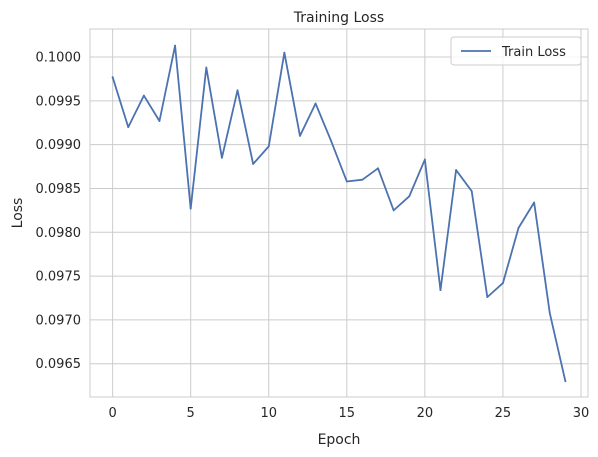 This screenshot has height=457, width=598. Describe the element at coordinates (503, 413) in the screenshot. I see `x-tick-label: 25` at that location.